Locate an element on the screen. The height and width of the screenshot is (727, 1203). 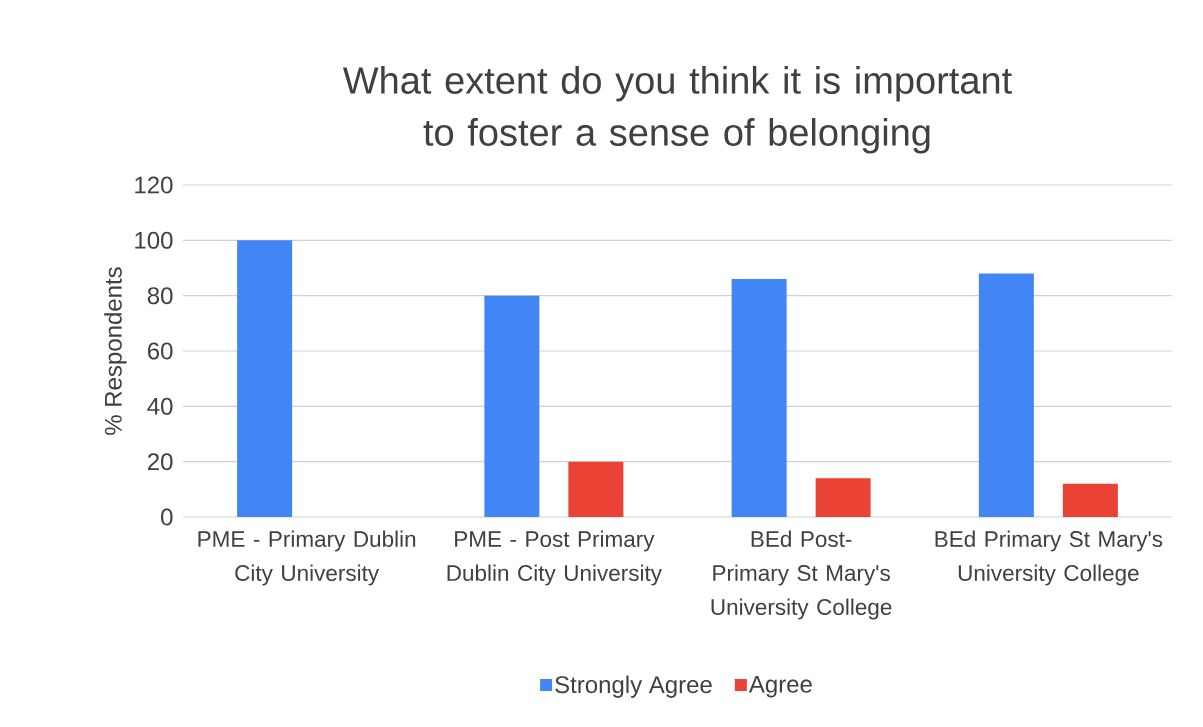
x-tick-label: PME - Post Primary Dublin City University is located at coordinates (554, 558).